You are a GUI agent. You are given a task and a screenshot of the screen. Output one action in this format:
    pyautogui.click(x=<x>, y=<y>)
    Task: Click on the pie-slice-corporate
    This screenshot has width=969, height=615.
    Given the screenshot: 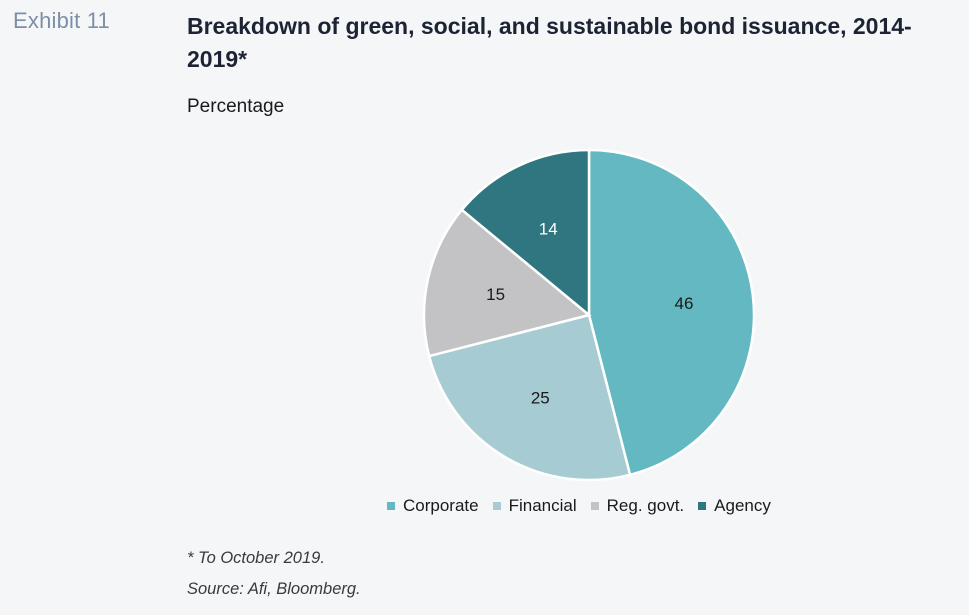 What is the action you would take?
    pyautogui.click(x=671, y=312)
    